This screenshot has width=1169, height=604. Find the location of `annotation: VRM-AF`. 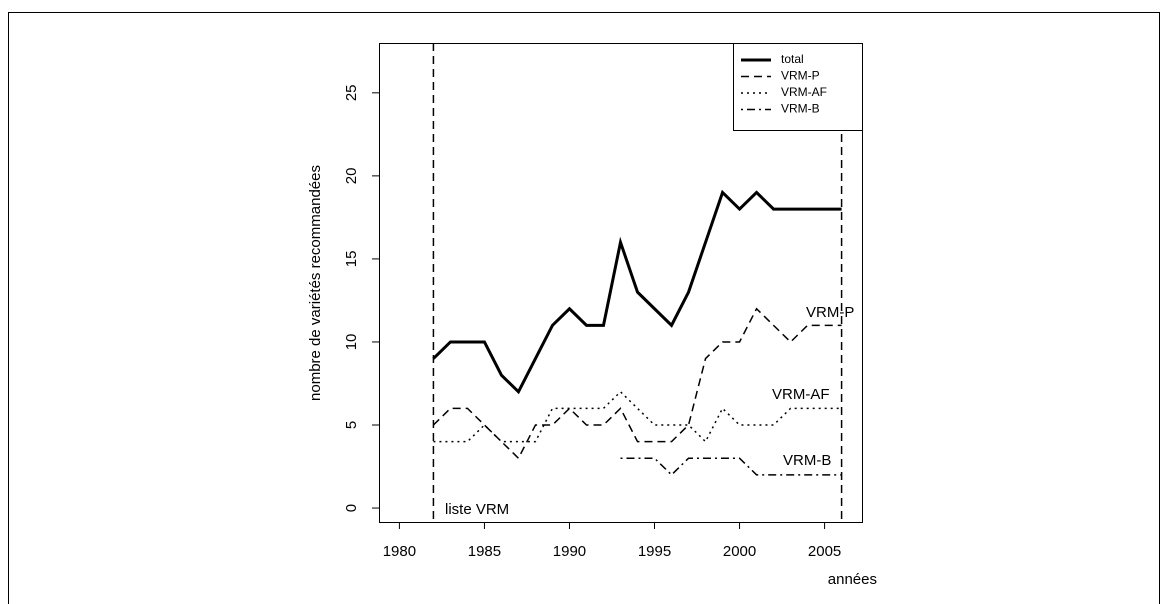

annotation: VRM-AF is located at coordinates (801, 394).